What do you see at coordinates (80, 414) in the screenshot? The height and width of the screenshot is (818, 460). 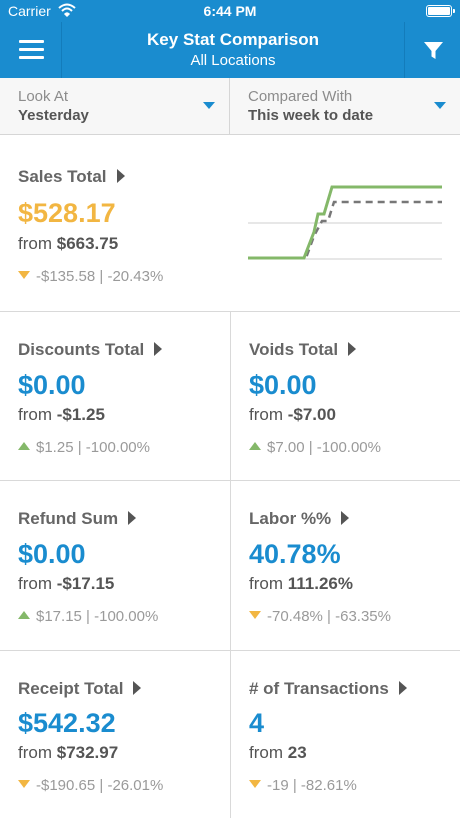 I see `from-value: -$1.25` at bounding box center [80, 414].